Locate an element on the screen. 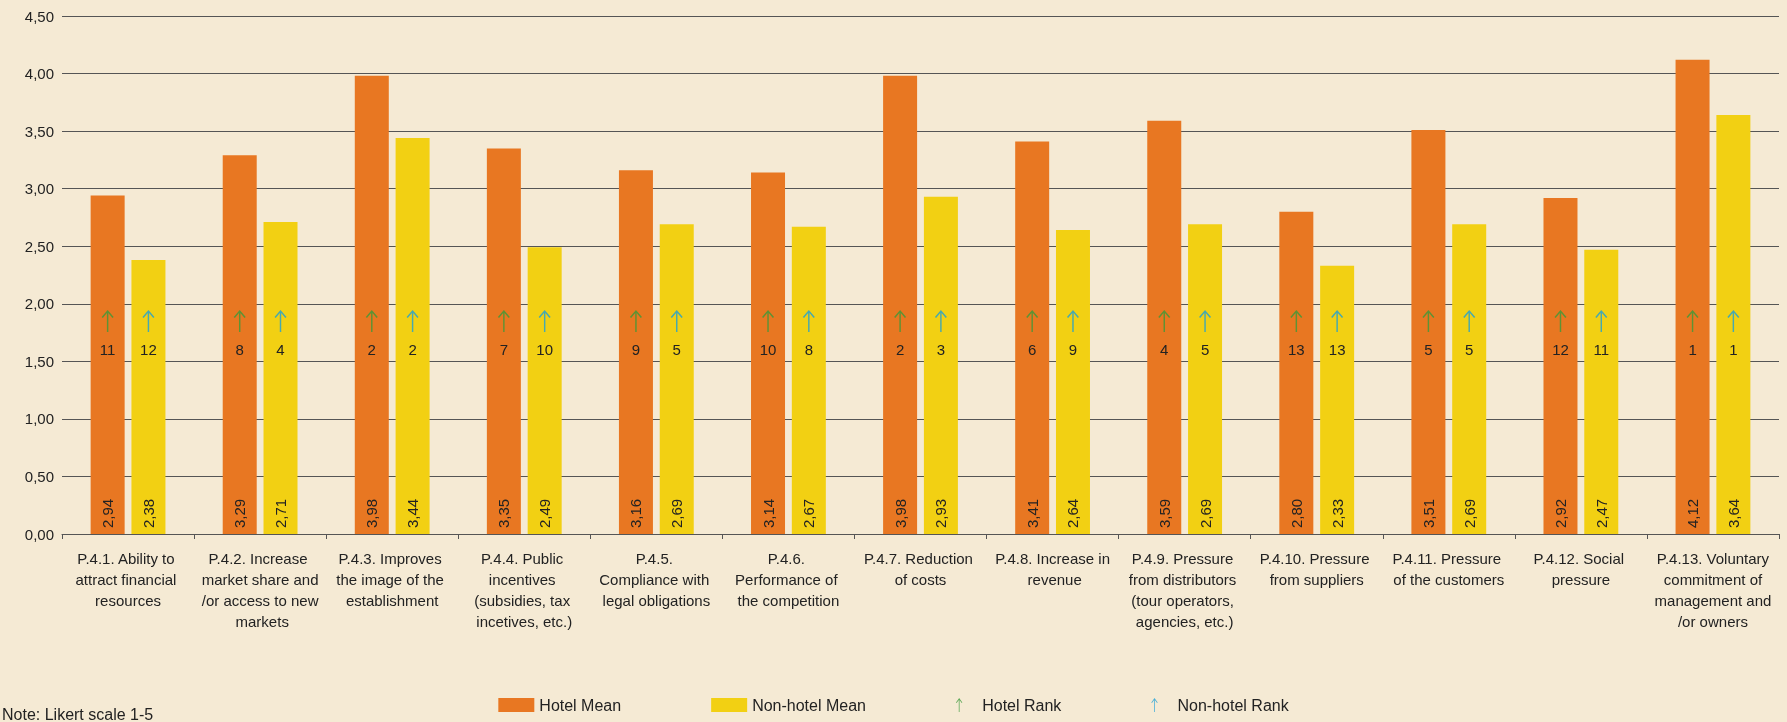 Image resolution: width=1787 pixels, height=722 pixels. data-label: 3,51 is located at coordinates (1428, 513).